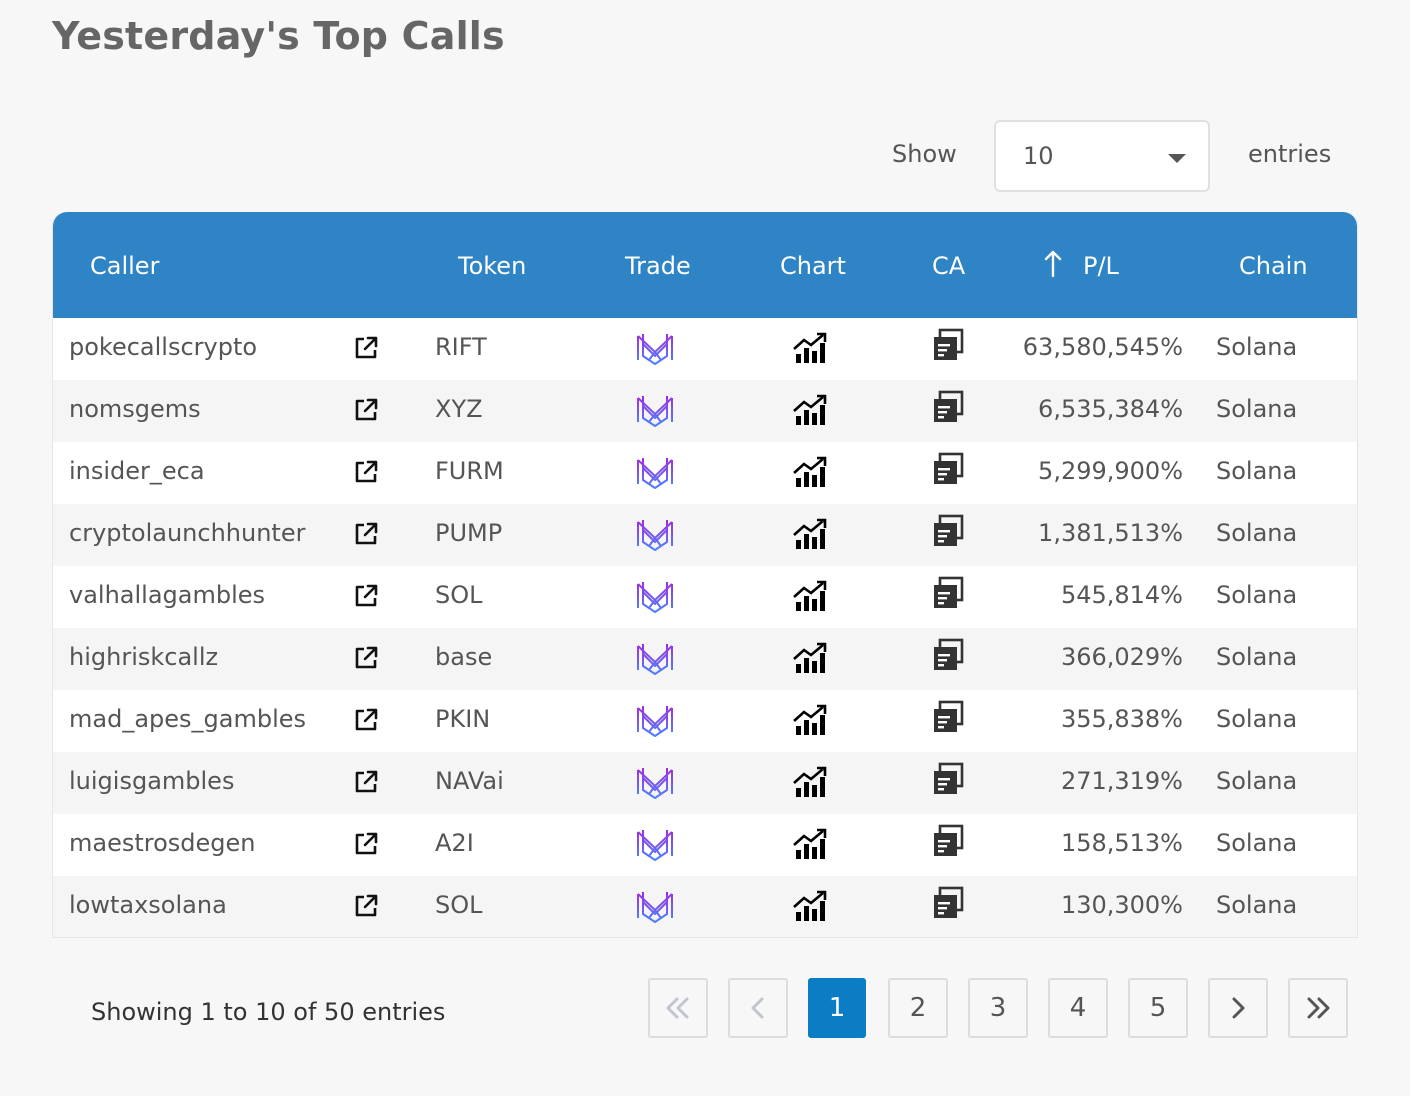 This screenshot has width=1410, height=1096. What do you see at coordinates (1110, 471) in the screenshot?
I see `profit-loss-value: 5,299,900%` at bounding box center [1110, 471].